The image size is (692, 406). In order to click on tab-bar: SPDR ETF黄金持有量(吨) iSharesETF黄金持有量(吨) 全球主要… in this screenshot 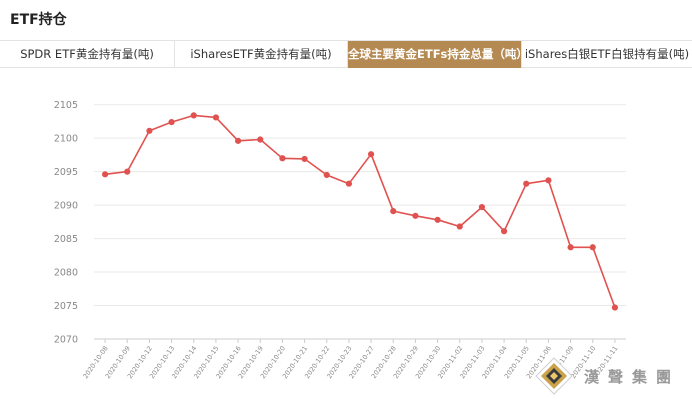, I will do `click(346, 54)`.